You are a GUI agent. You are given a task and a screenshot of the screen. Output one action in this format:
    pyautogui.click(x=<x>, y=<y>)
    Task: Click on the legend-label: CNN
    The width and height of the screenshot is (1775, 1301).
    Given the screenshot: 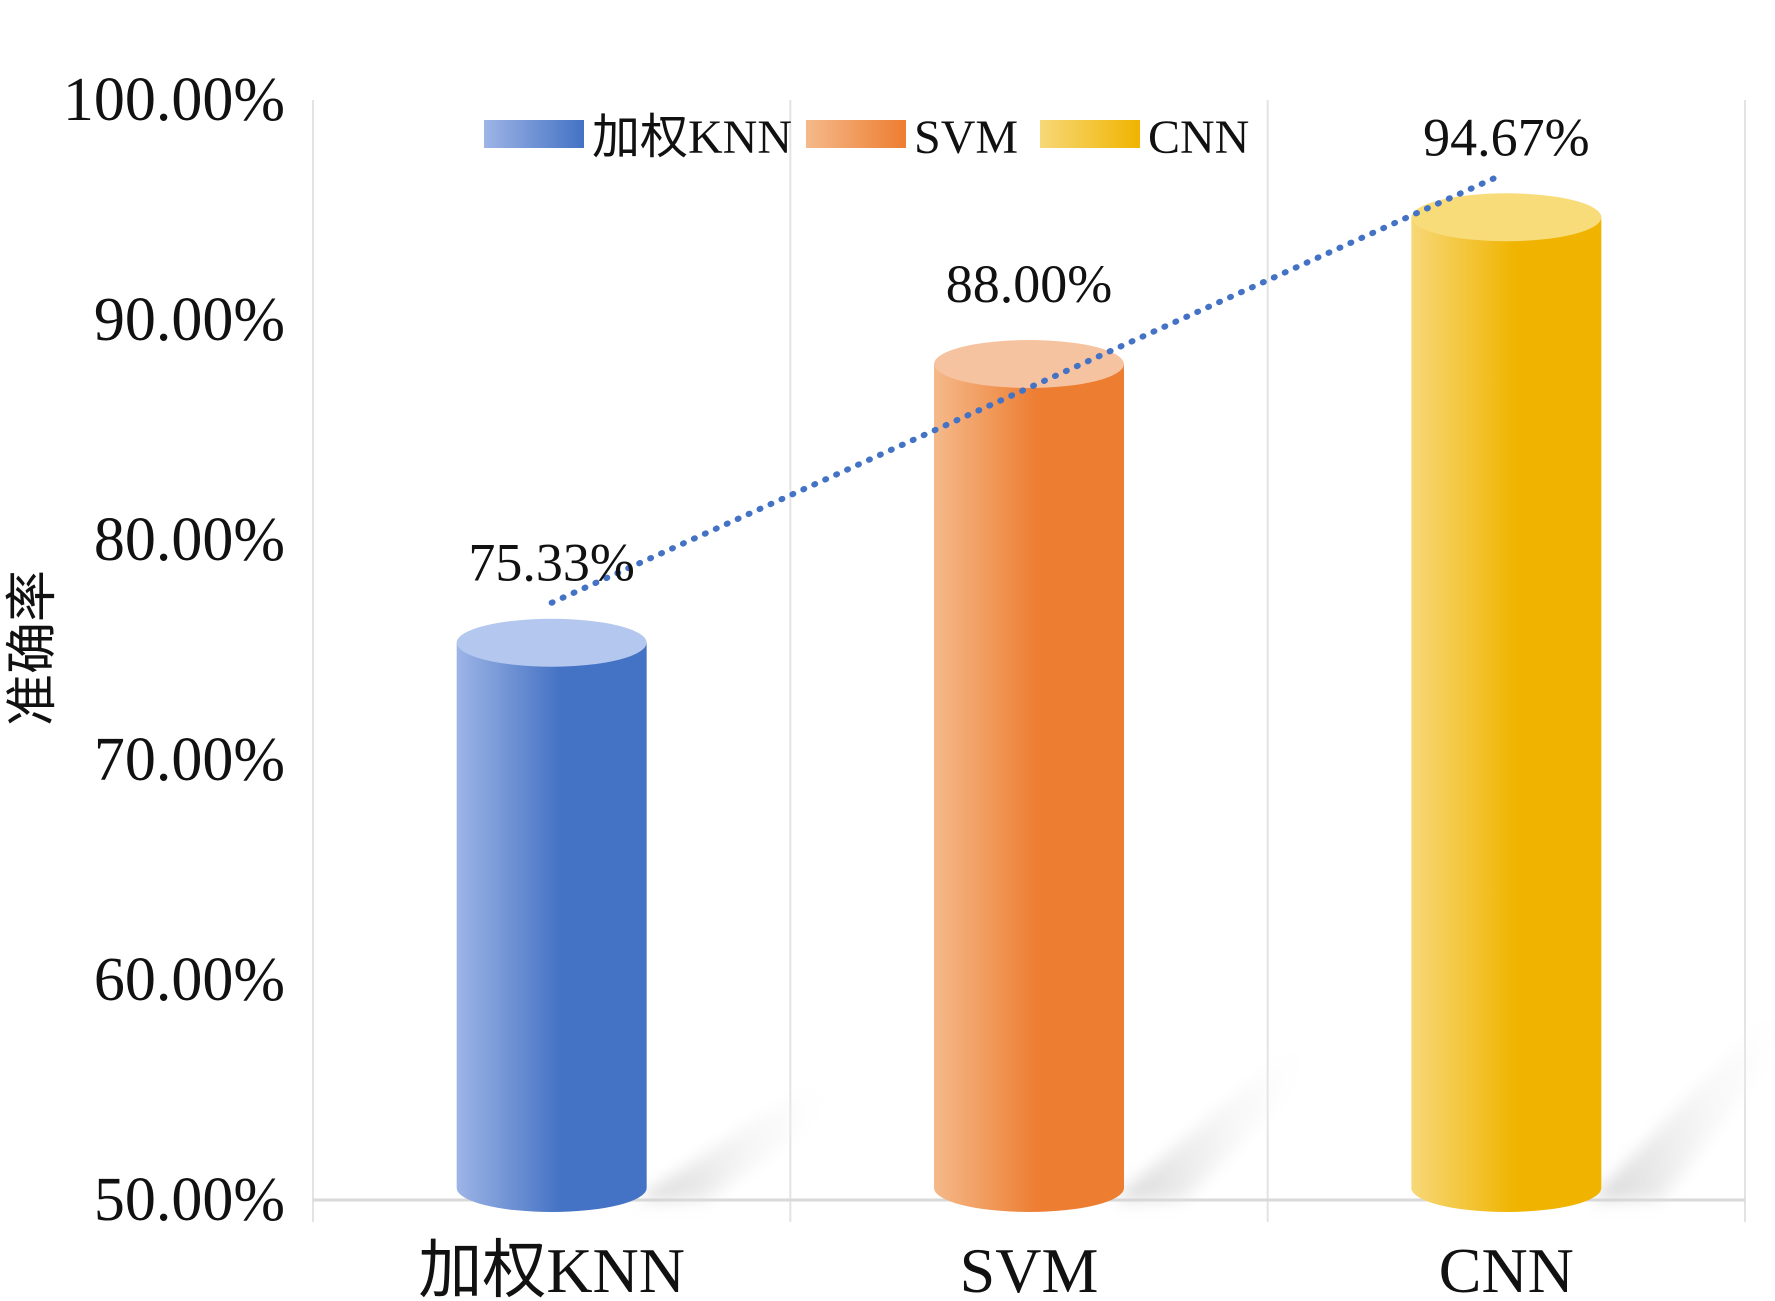 What is the action you would take?
    pyautogui.click(x=1198, y=137)
    